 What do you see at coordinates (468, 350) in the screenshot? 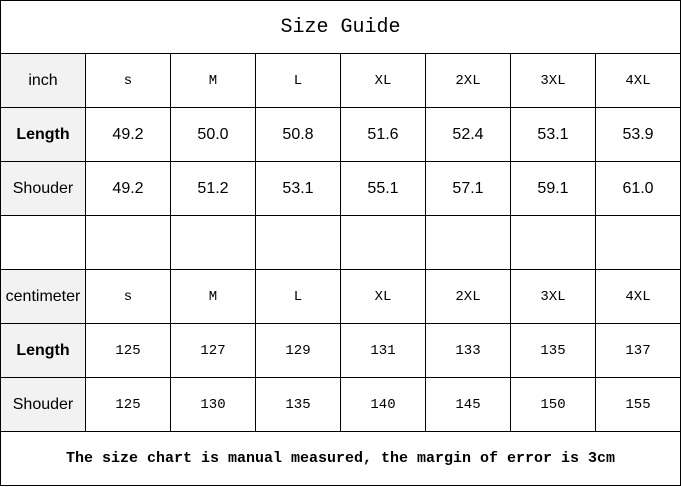
I see `measurement-cell: 133` at bounding box center [468, 350].